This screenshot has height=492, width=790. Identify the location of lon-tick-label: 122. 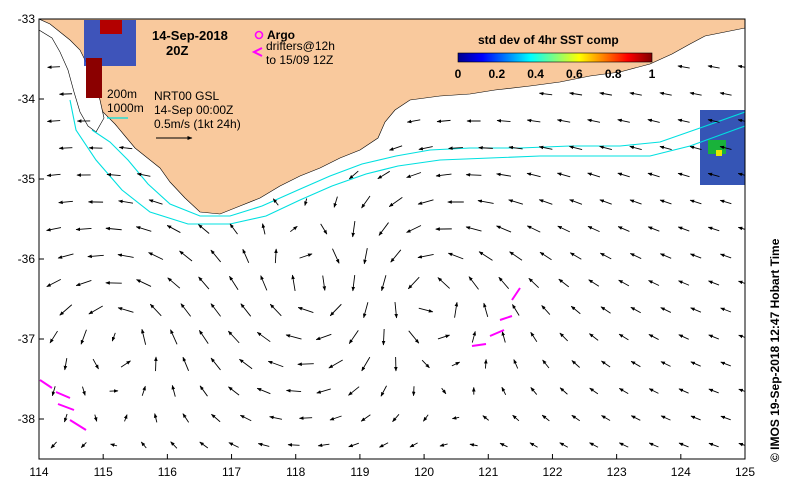
(552, 472).